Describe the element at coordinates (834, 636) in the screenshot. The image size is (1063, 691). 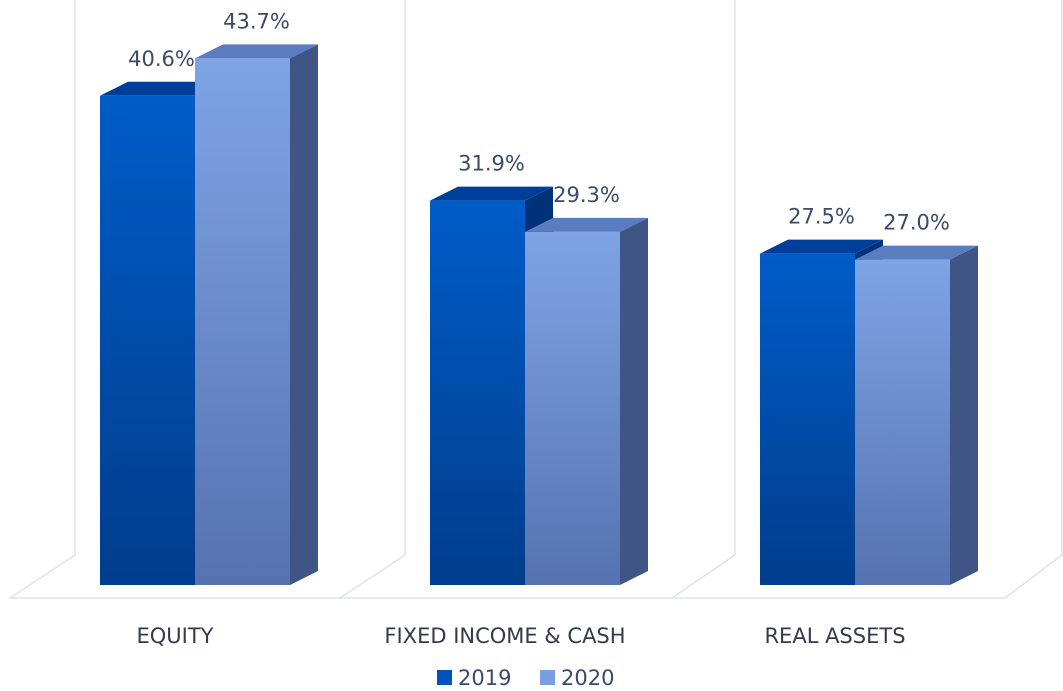
I see `x-tick-label: REAL ASSETS` at that location.